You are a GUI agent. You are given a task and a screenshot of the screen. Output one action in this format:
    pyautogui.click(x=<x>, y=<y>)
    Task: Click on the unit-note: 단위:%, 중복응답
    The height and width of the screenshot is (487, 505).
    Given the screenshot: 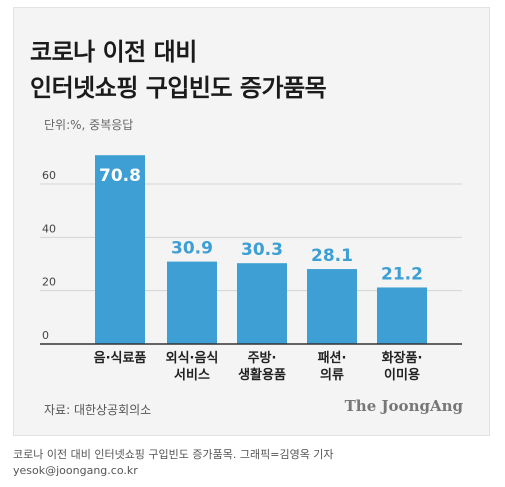 What is the action you would take?
    pyautogui.click(x=89, y=125)
    